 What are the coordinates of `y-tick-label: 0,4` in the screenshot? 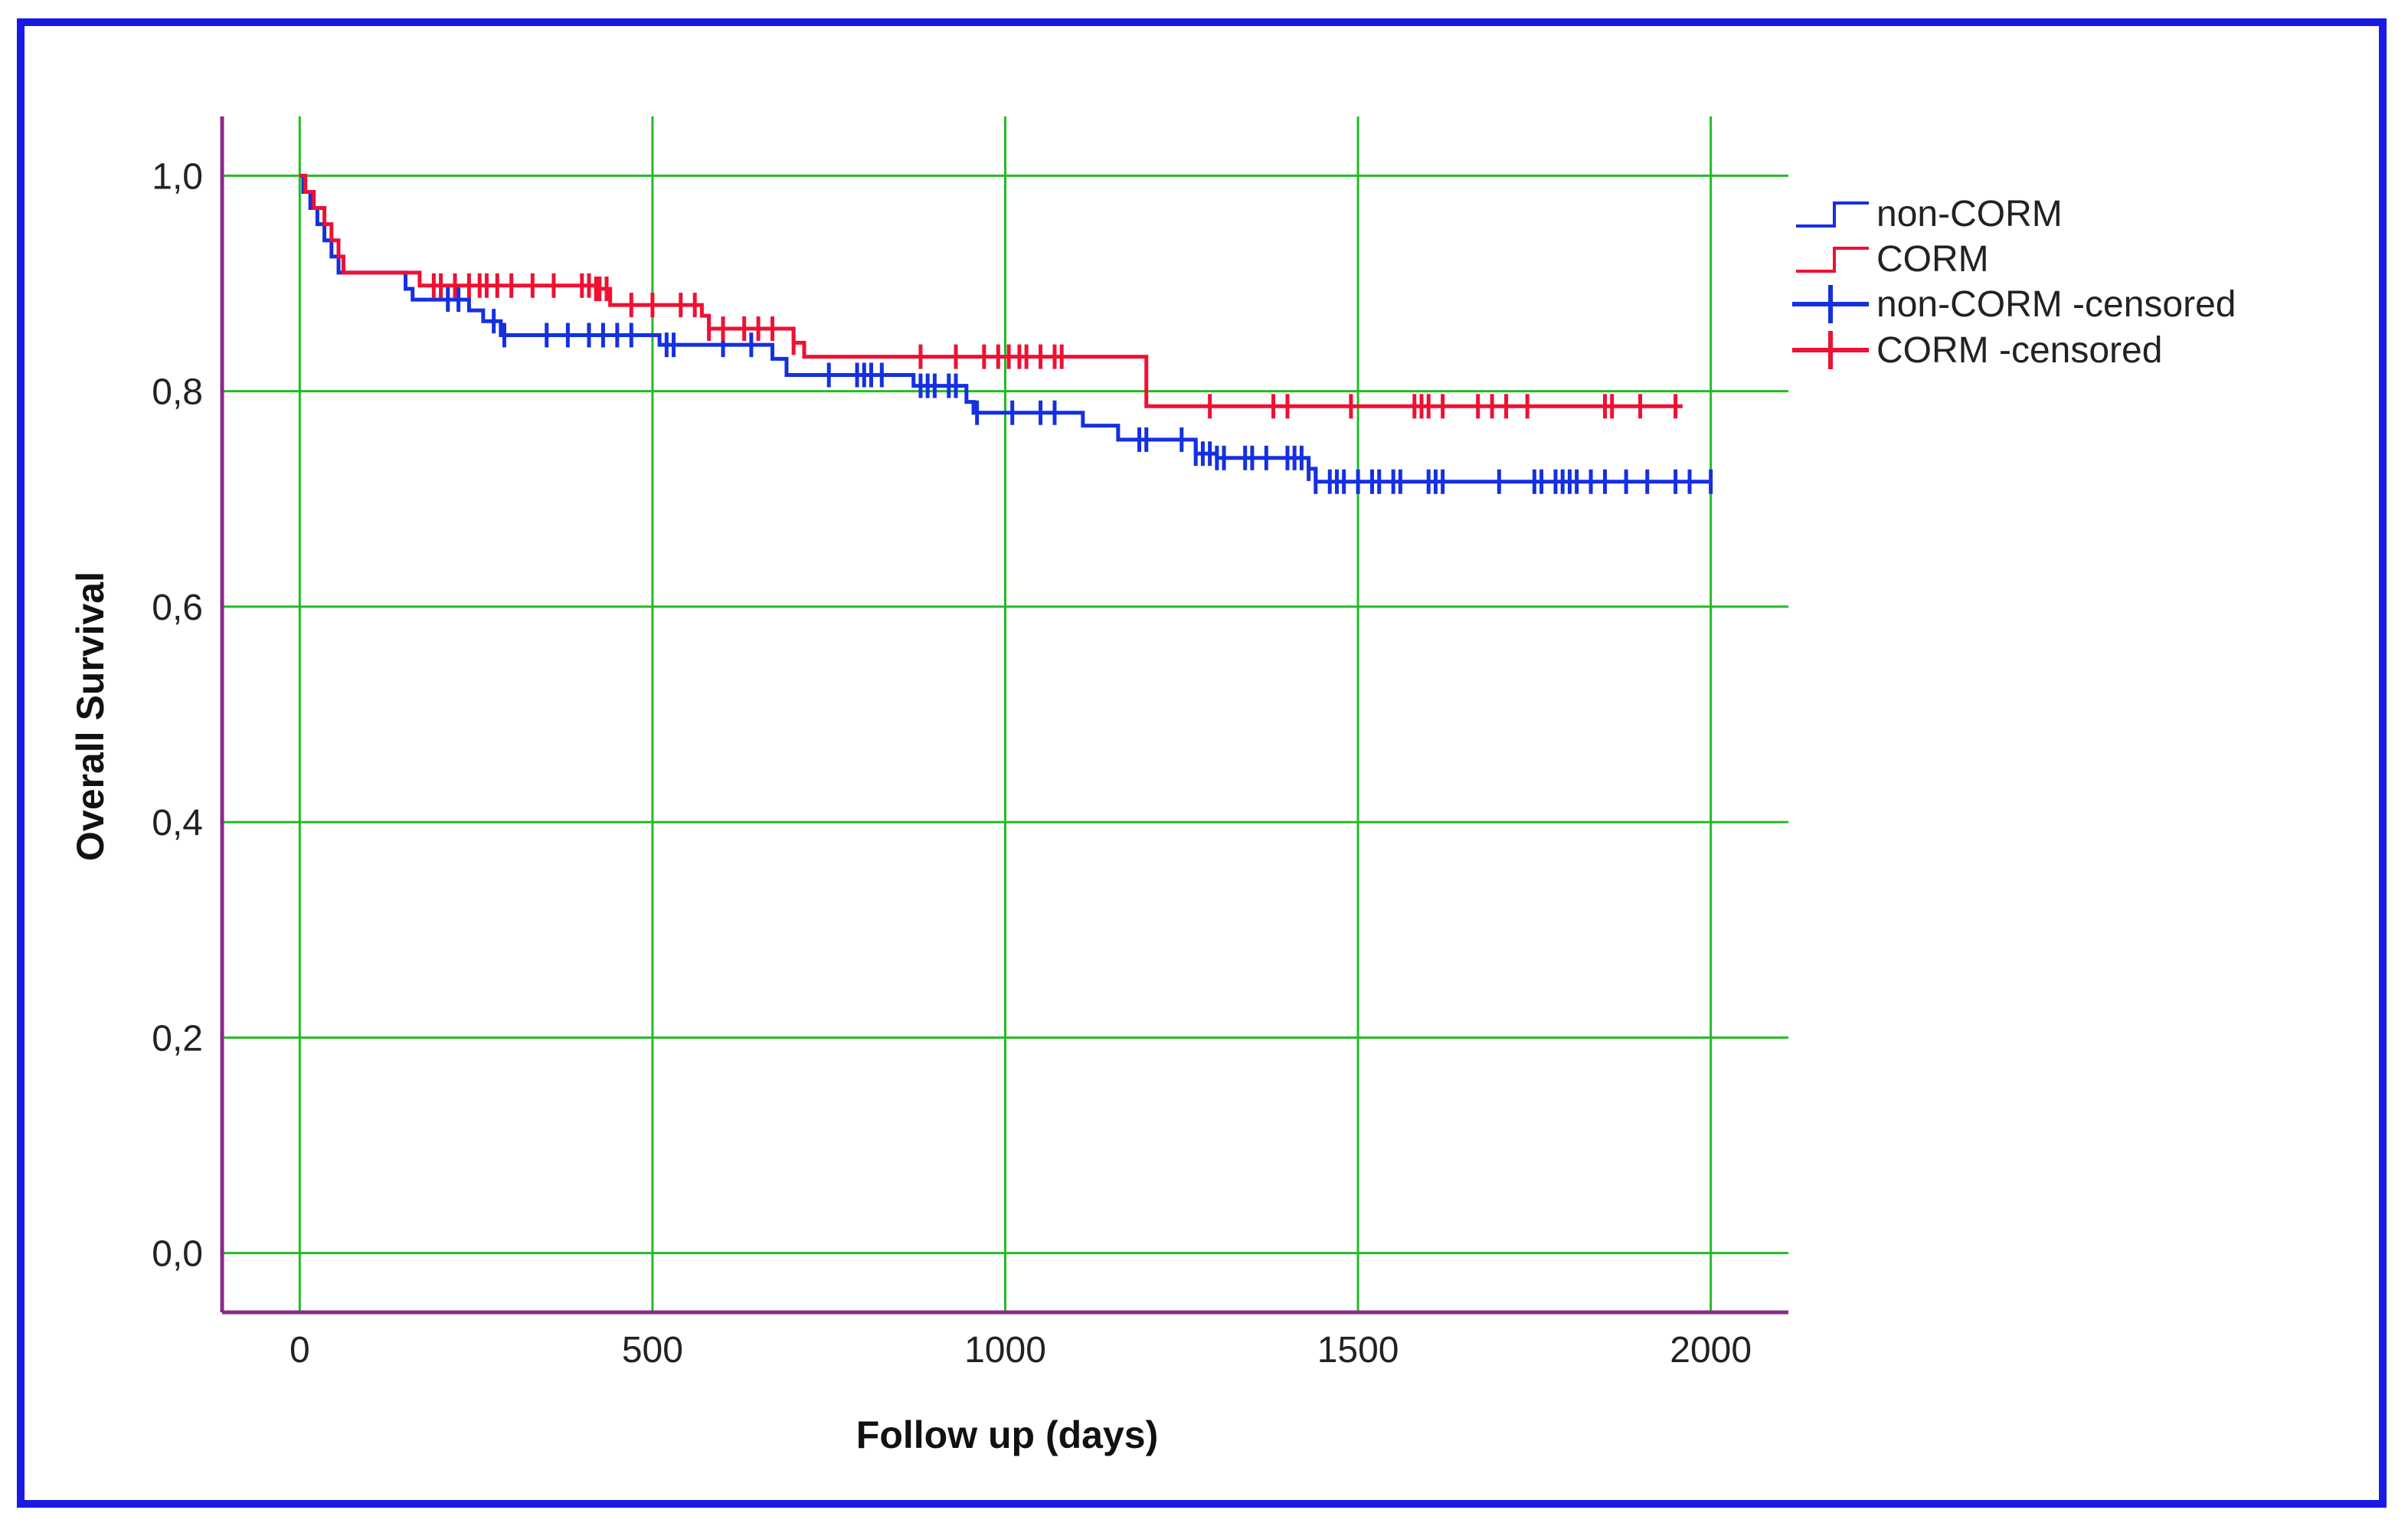 It's located at (177, 823).